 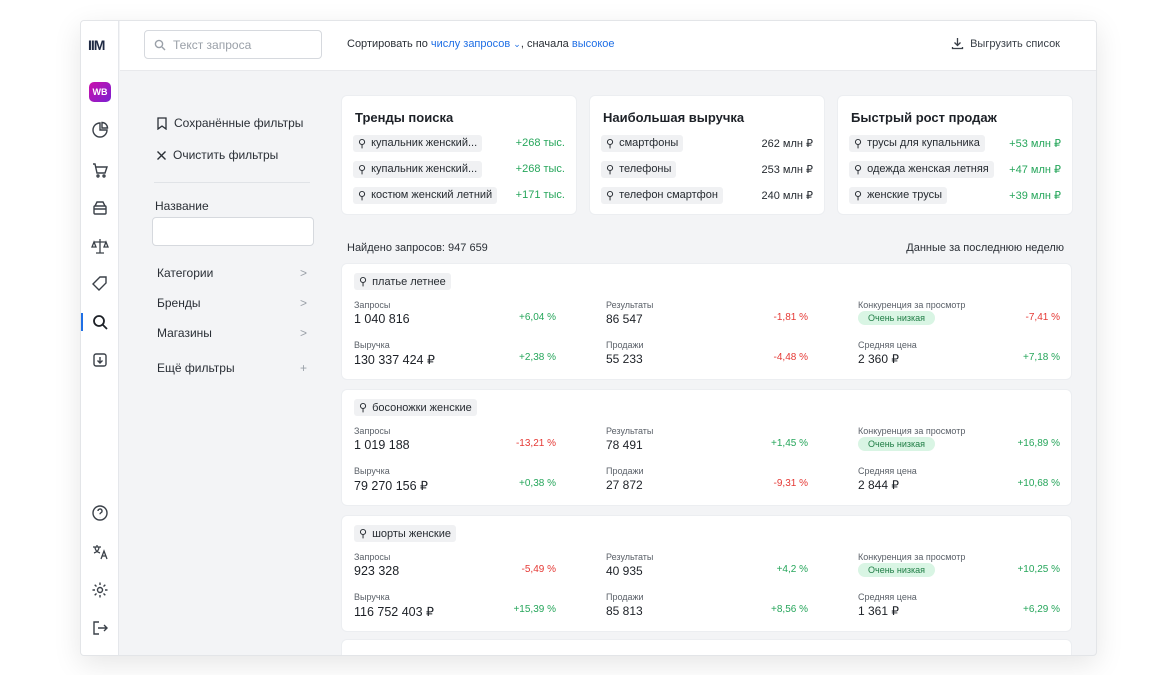 I want to click on tile-row: ⚲ телефоны 253 млн ₽, so click(x=707, y=169).